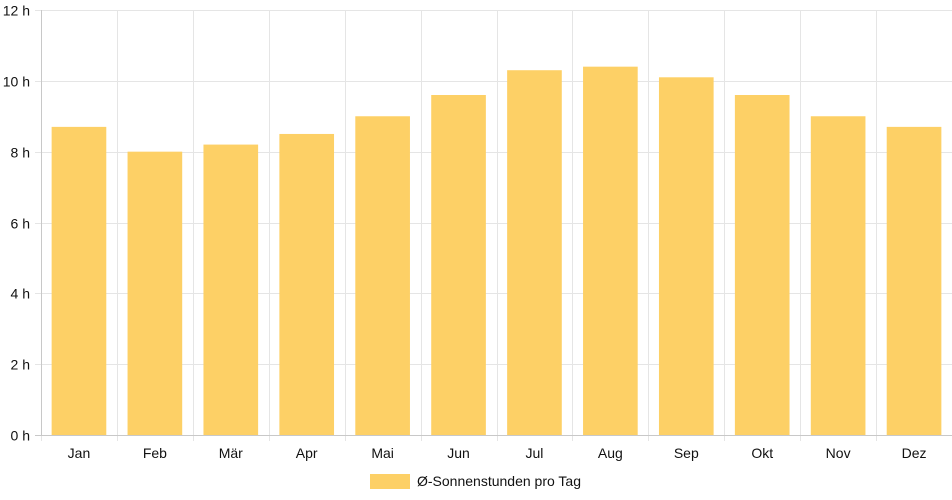 This screenshot has width=952, height=500. Describe the element at coordinates (382, 453) in the screenshot. I see `x-tick-label: Mai` at that location.